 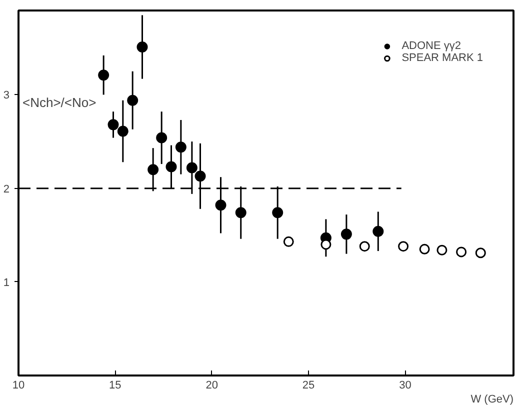 I want to click on y-tick-label: 1, so click(x=6, y=282).